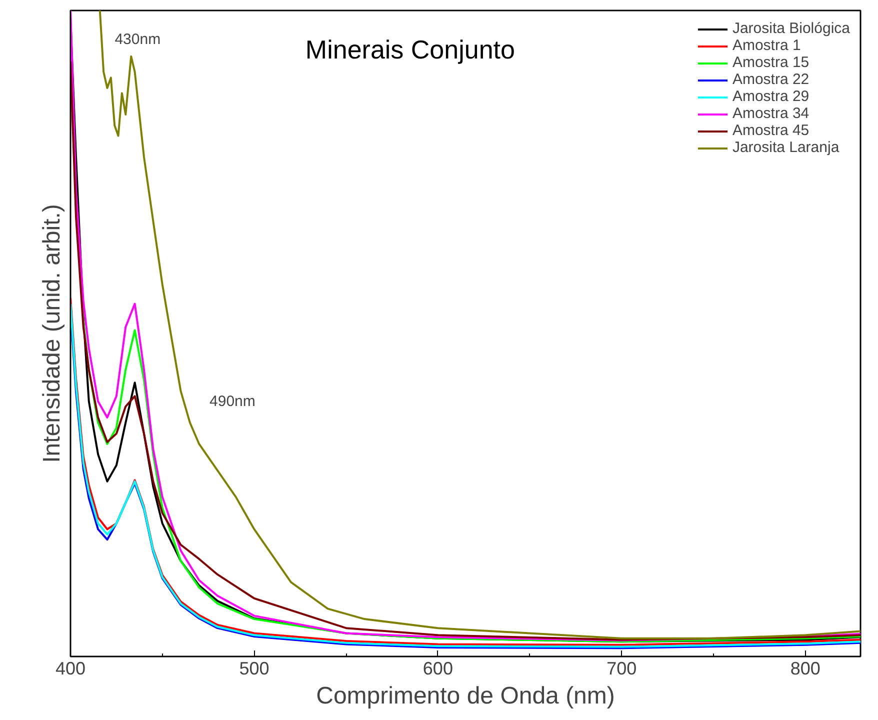 This screenshot has height=720, width=878. Describe the element at coordinates (791, 28) in the screenshot. I see `legend-label: Jarosita Biológica` at that location.